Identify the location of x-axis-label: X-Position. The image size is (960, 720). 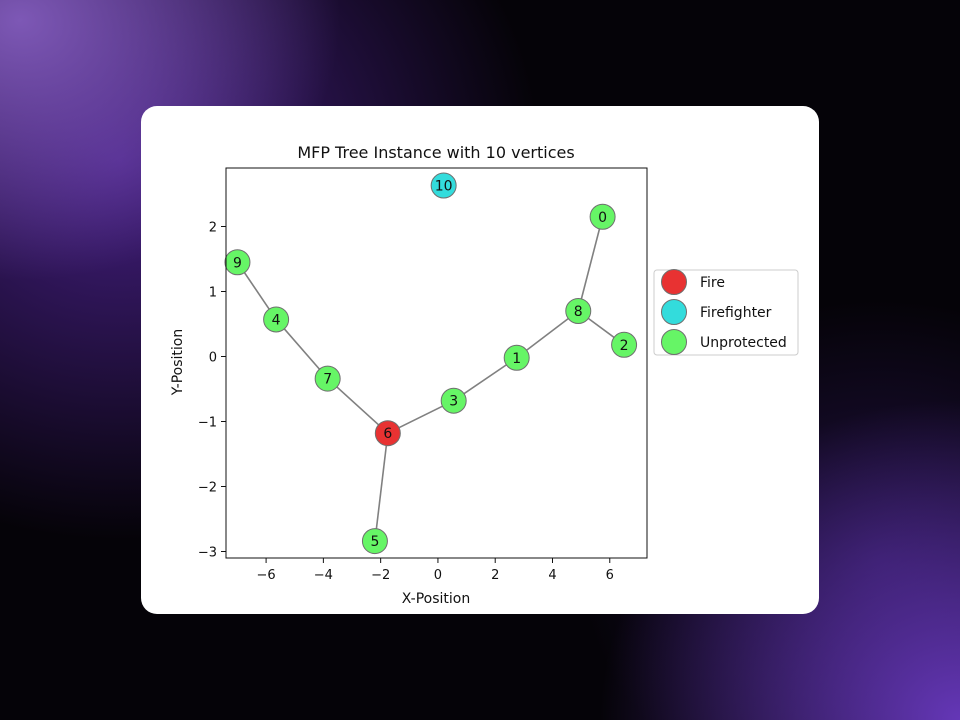
(436, 599).